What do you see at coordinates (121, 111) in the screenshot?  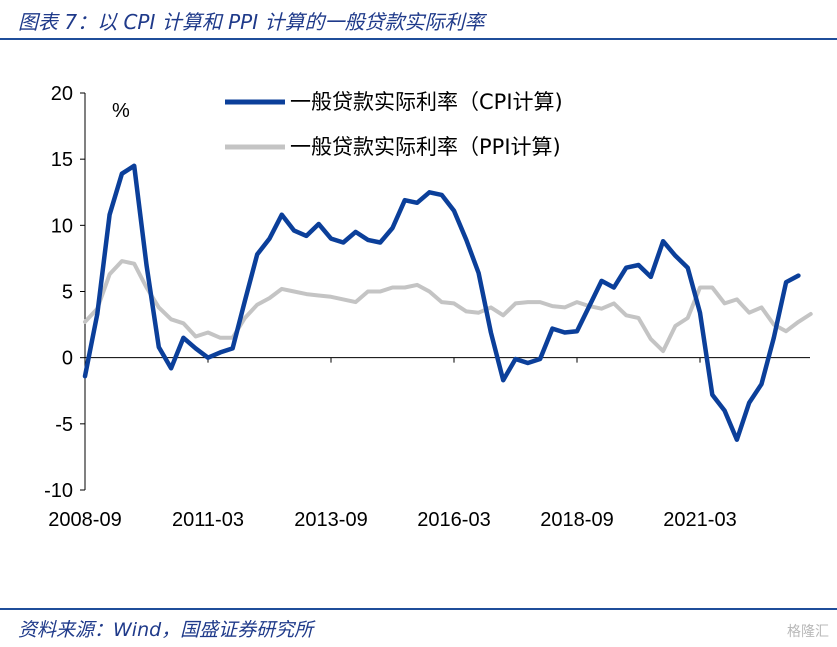 I see `unit-label: %` at bounding box center [121, 111].